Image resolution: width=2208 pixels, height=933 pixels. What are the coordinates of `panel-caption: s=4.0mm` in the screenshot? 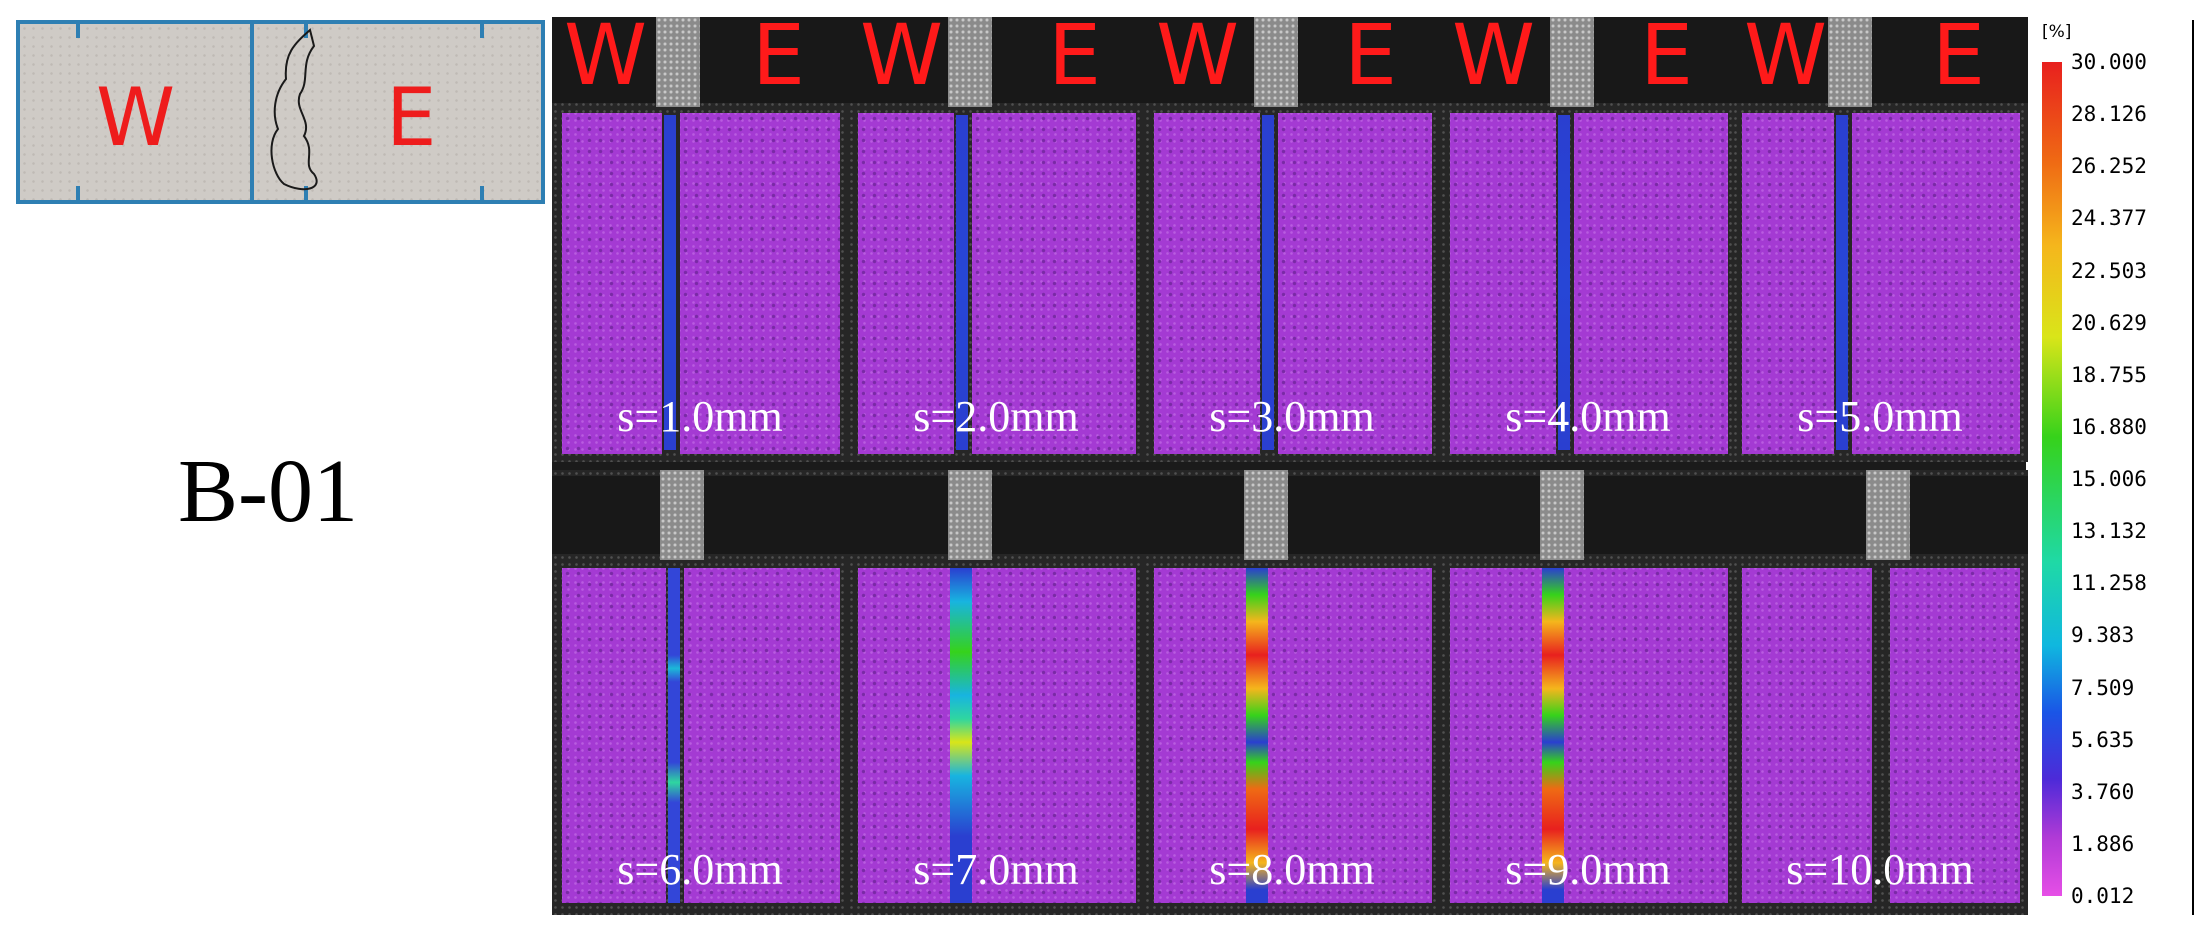 It's located at (1588, 416).